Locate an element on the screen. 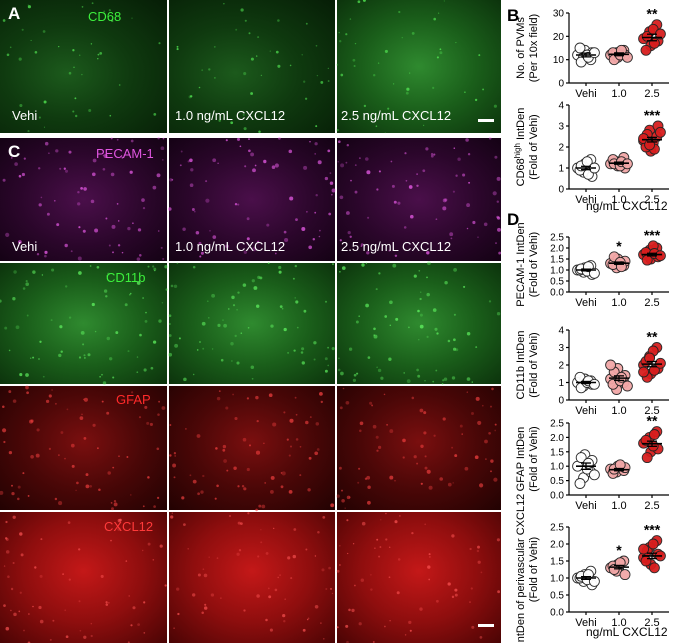  y-tick-label: 20 is located at coordinates (559, 37).